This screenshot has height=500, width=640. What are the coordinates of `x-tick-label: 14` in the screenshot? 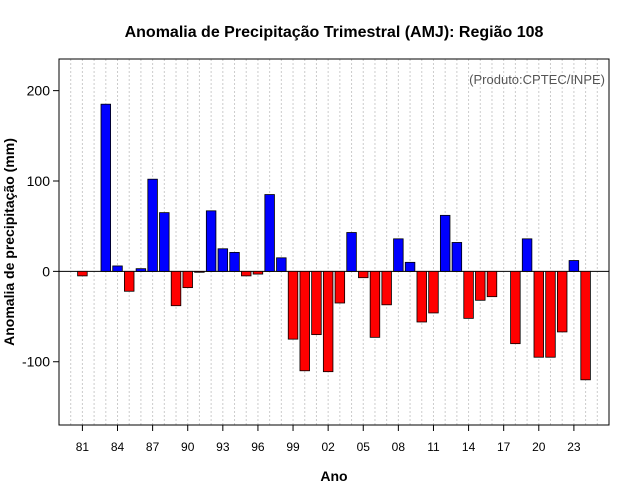 It's located at (469, 447).